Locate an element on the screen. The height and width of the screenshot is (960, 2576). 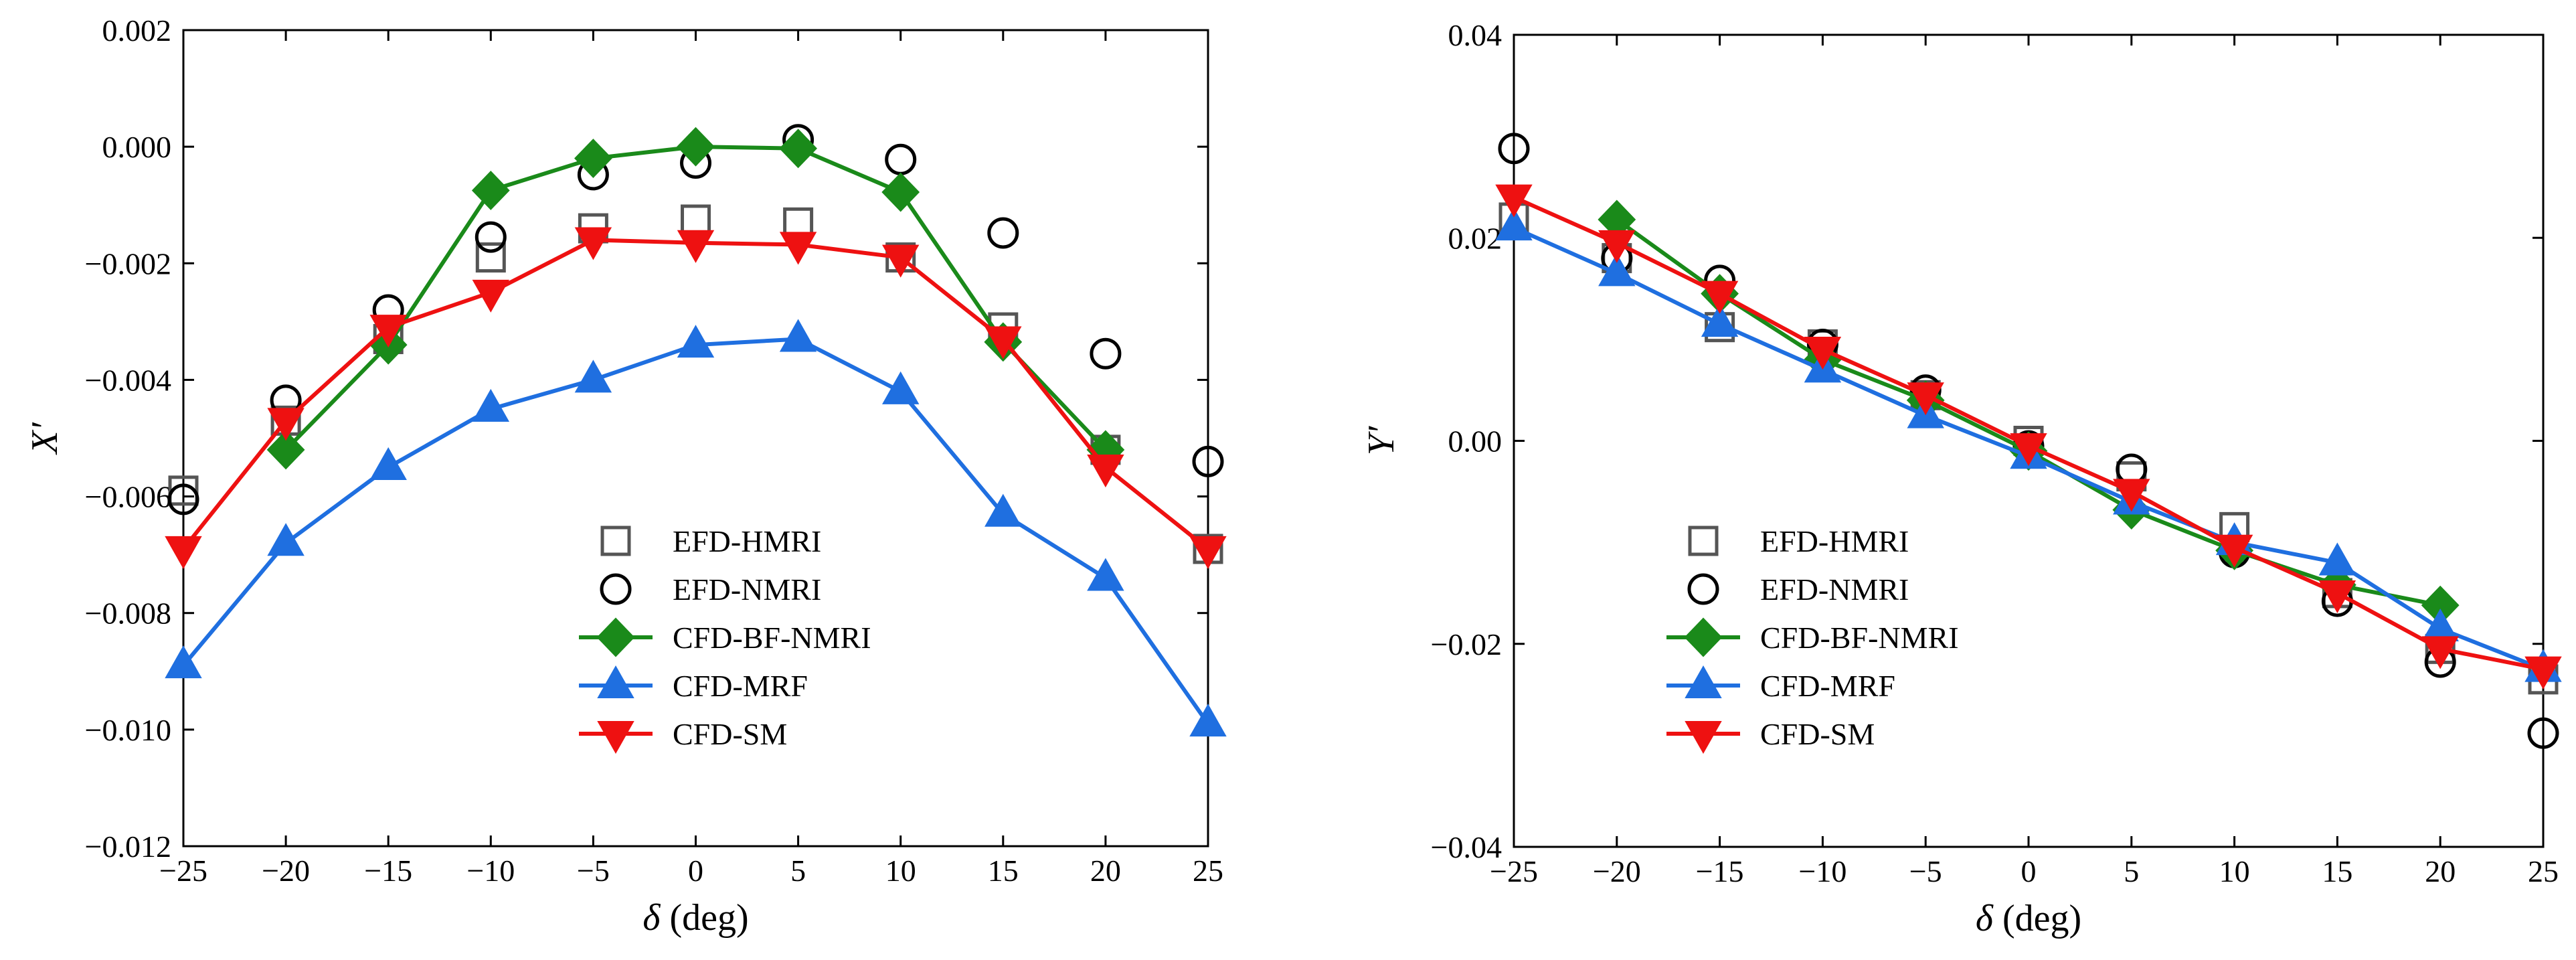
y-tick-label: 0.00 is located at coordinates (1475, 441).